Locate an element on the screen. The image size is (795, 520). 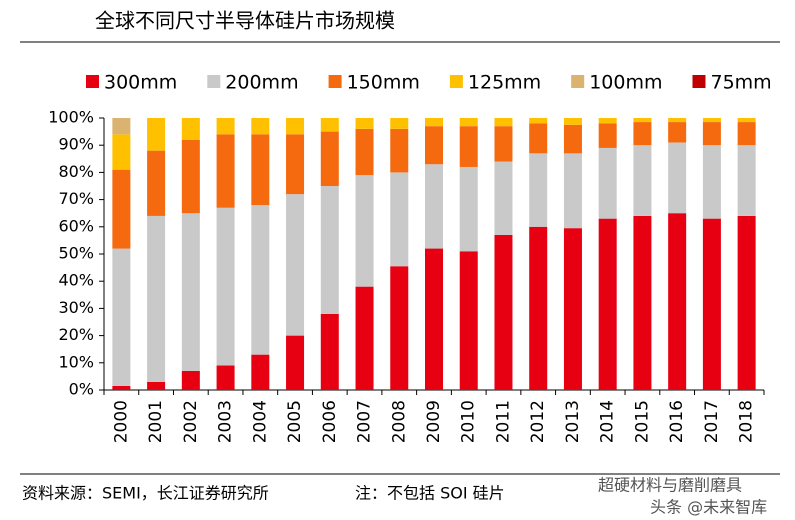
x-tick-label: 2008 is located at coordinates (399, 421).